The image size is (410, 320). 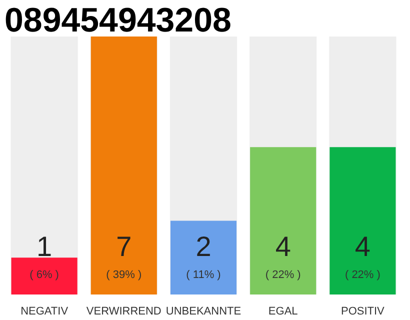 I want to click on annotation: ( 11% ), so click(x=203, y=275).